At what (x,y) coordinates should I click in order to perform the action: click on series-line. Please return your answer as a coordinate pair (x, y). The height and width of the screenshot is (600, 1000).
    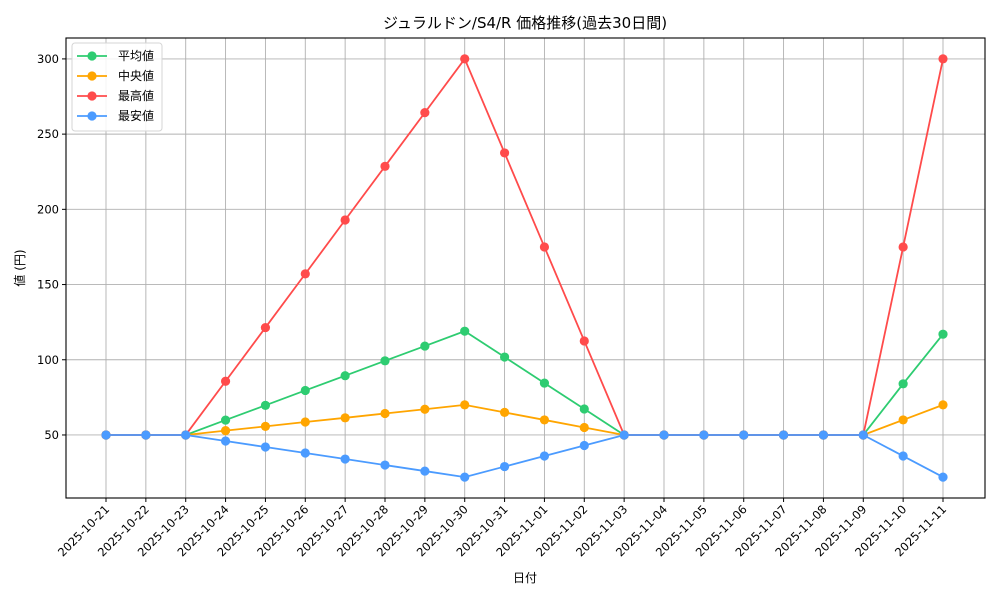
    Looking at the image, I should click on (525, 456).